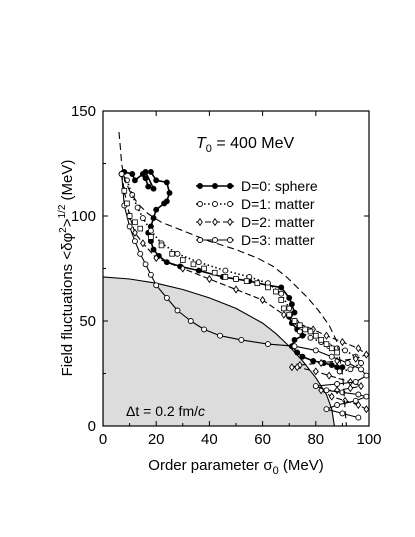 This screenshot has height=537, width=415. I want to click on legend-label-2: D=2: matter, so click(278, 222).